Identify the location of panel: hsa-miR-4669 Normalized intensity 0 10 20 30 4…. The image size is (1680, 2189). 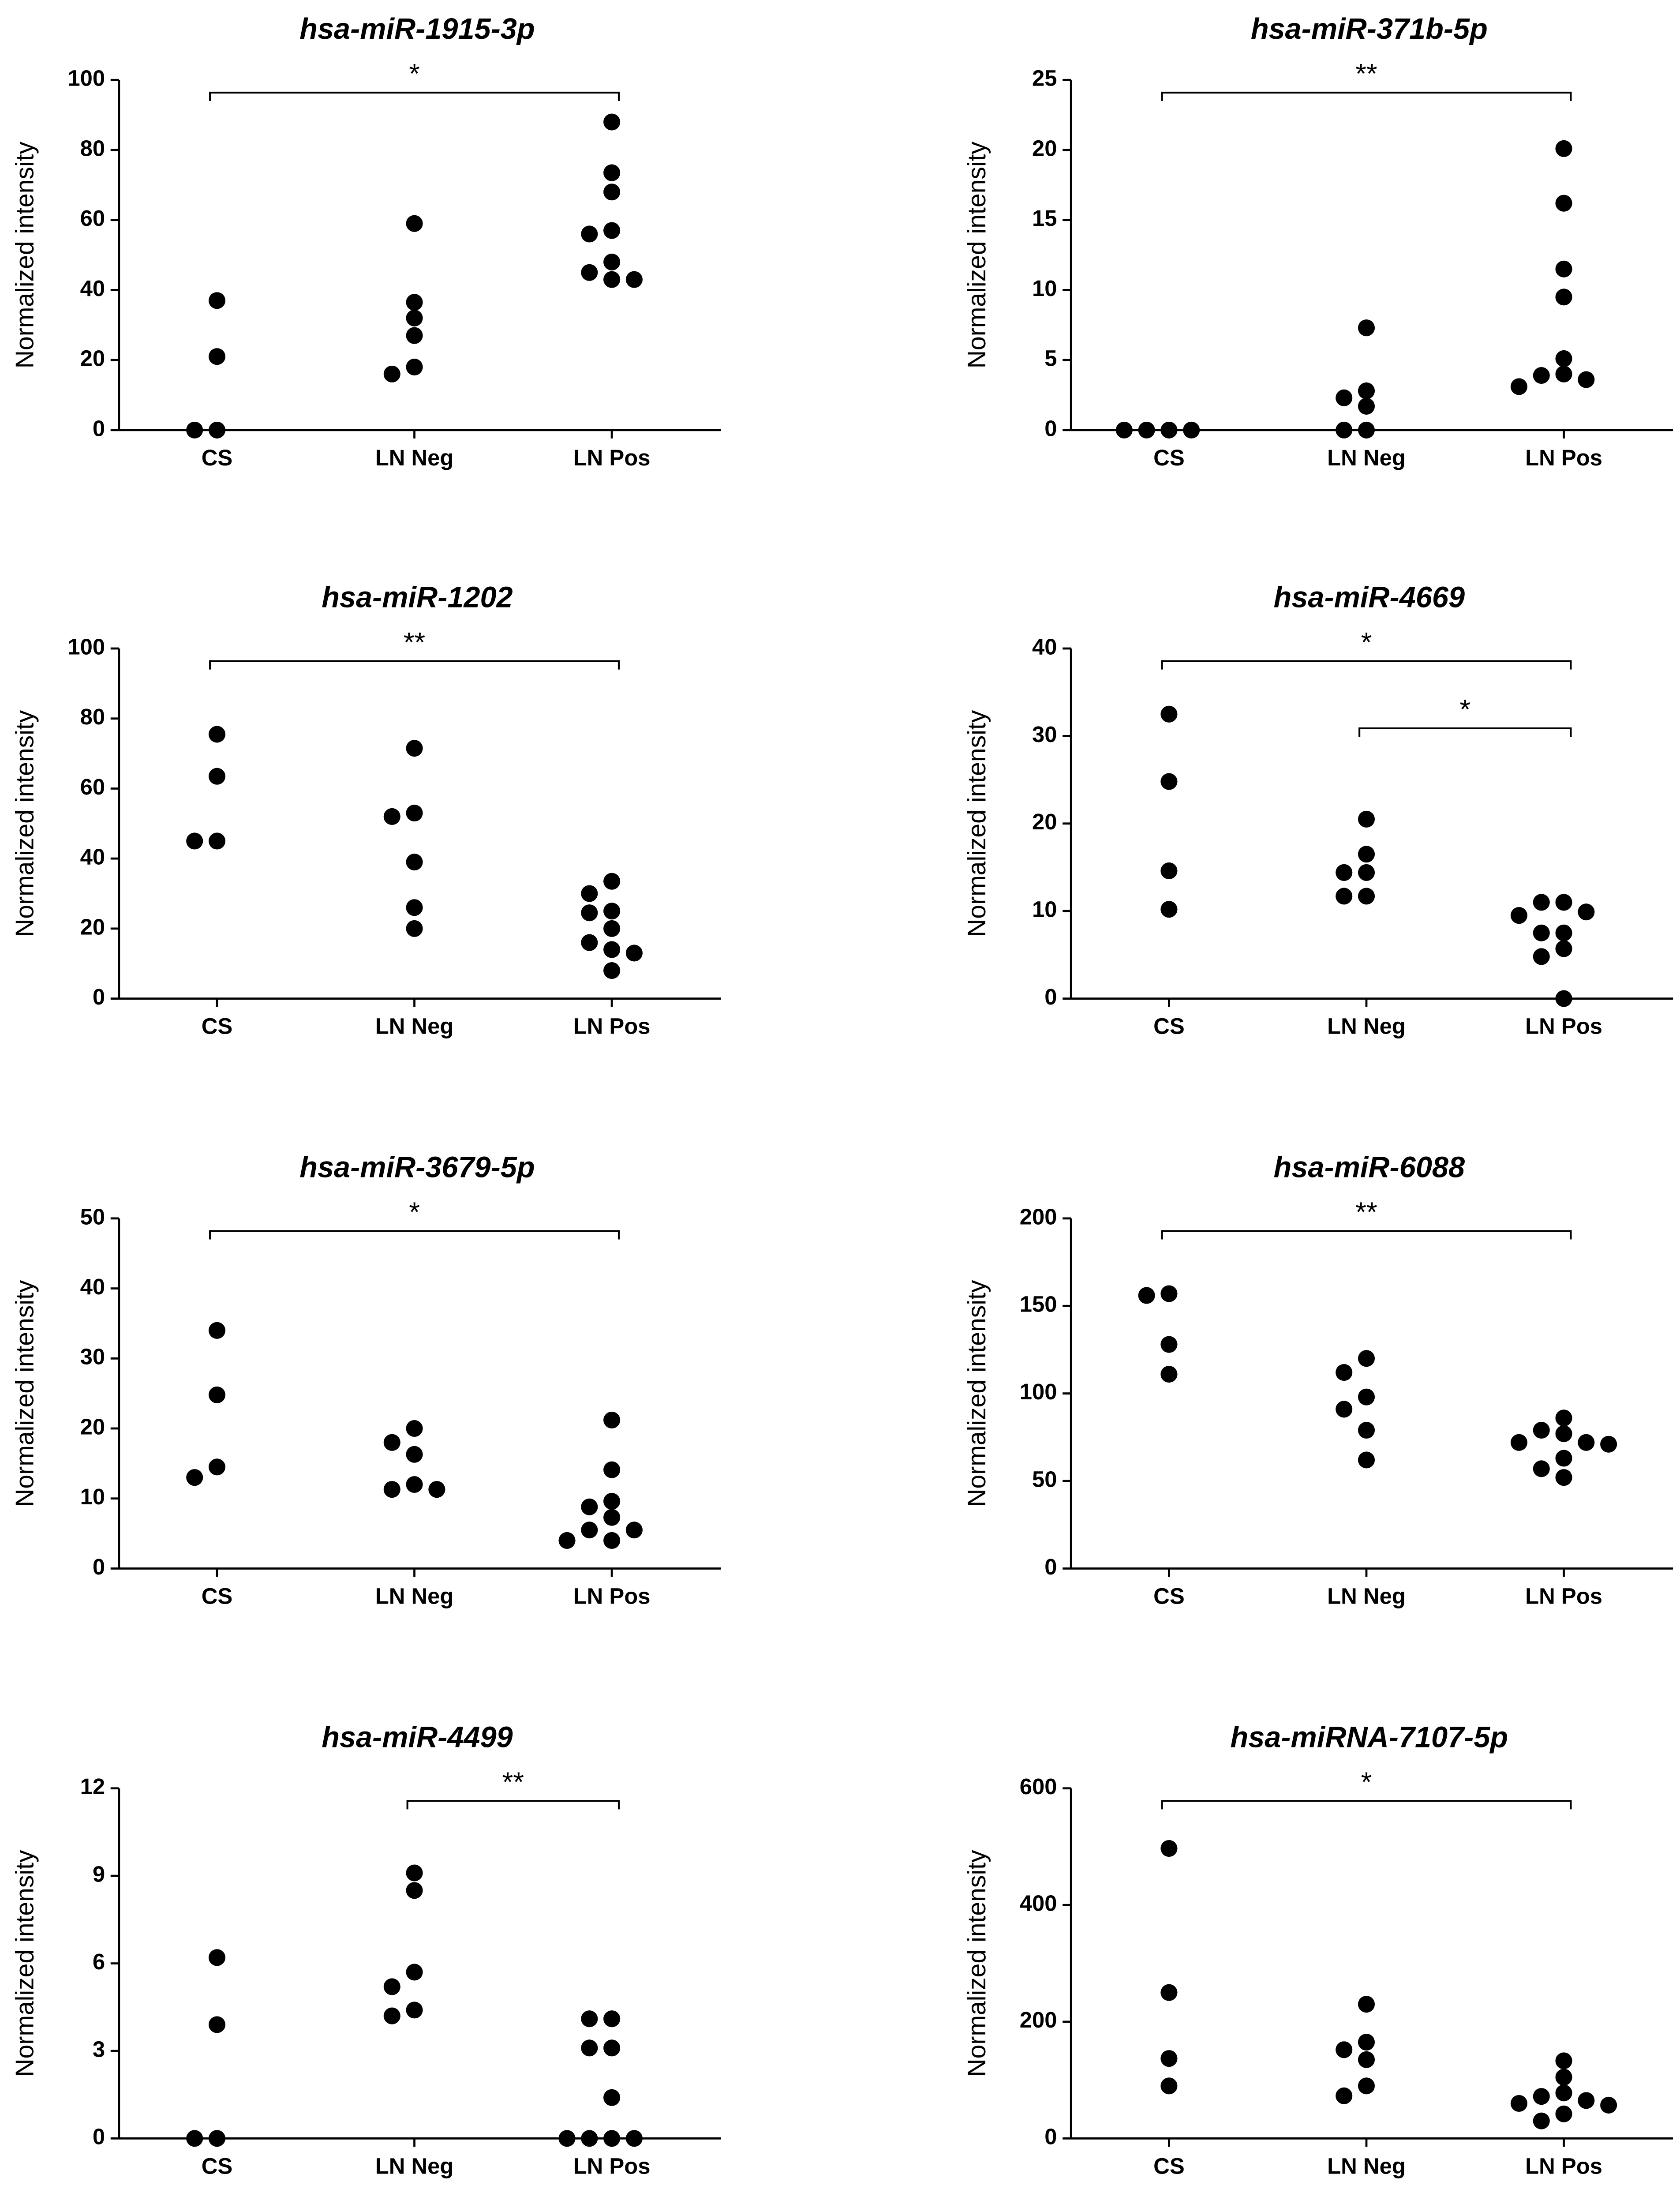
(1318, 810).